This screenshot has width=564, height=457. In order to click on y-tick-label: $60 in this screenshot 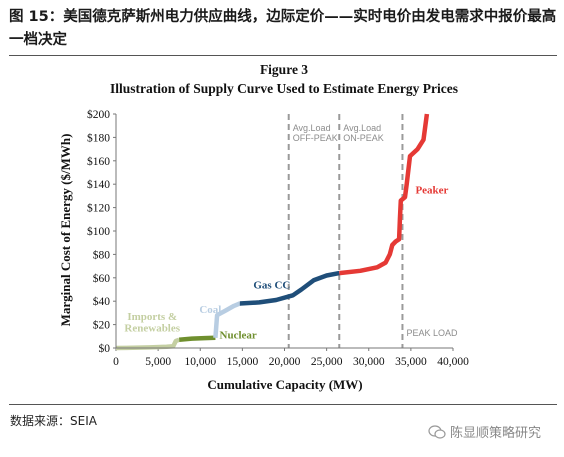, I will do `click(102, 278)`.